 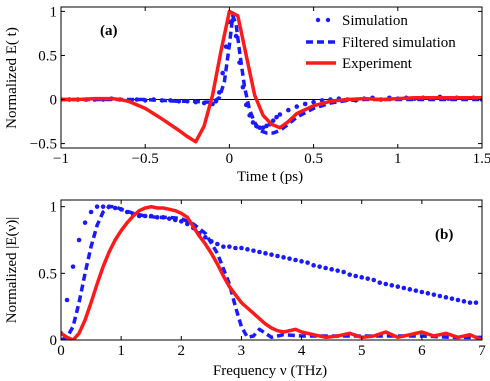 I want to click on legend-label-filtered-simulation: Filtered simulation, so click(x=399, y=43).